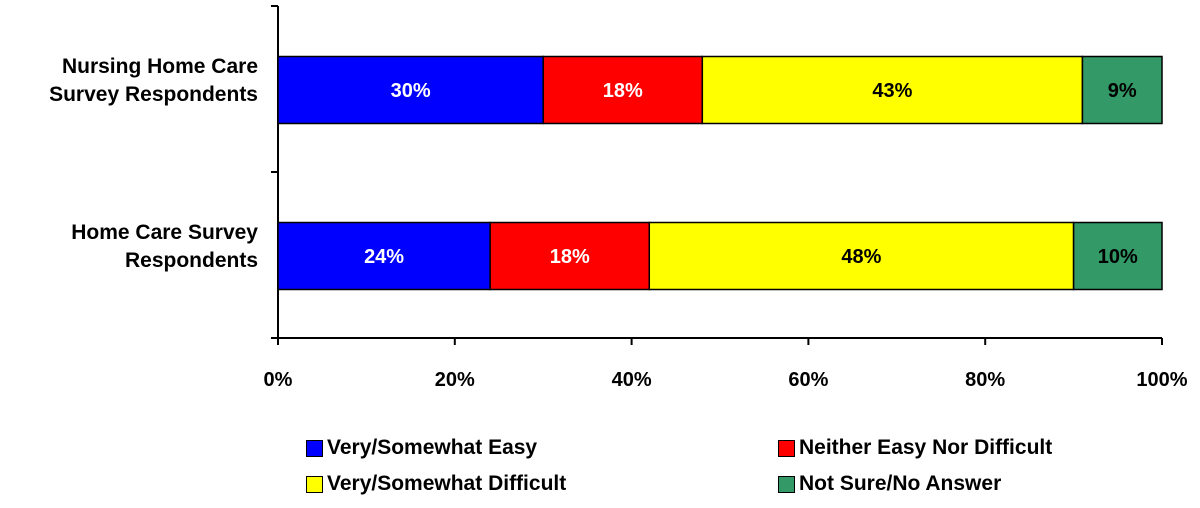  I want to click on data-label: 9%, so click(1122, 91).